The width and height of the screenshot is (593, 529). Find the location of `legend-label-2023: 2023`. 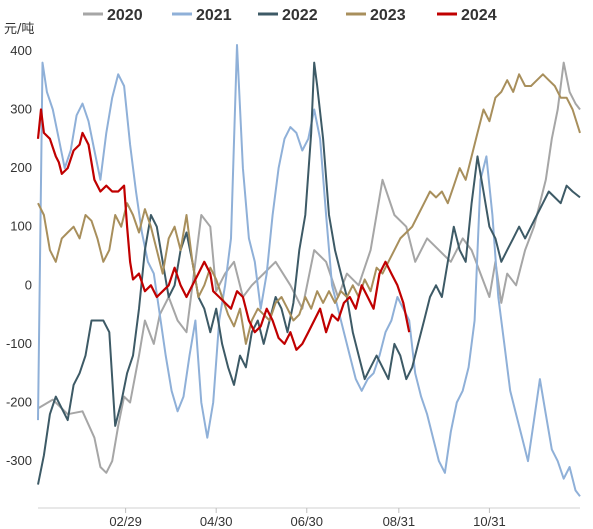

legend-label-2023: 2023 is located at coordinates (388, 15).